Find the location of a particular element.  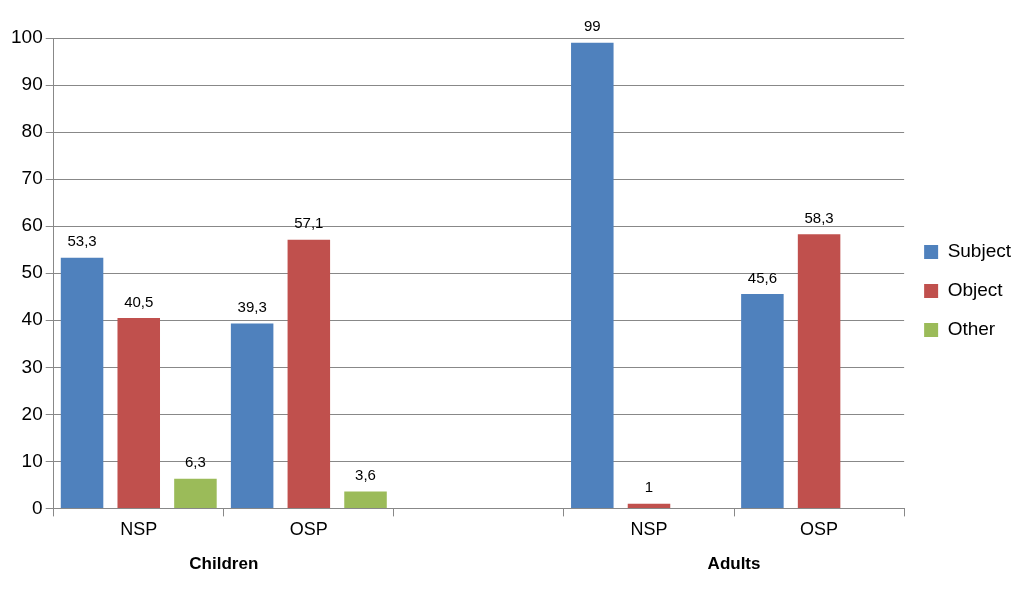

y-tick-label: 60 is located at coordinates (32, 225).